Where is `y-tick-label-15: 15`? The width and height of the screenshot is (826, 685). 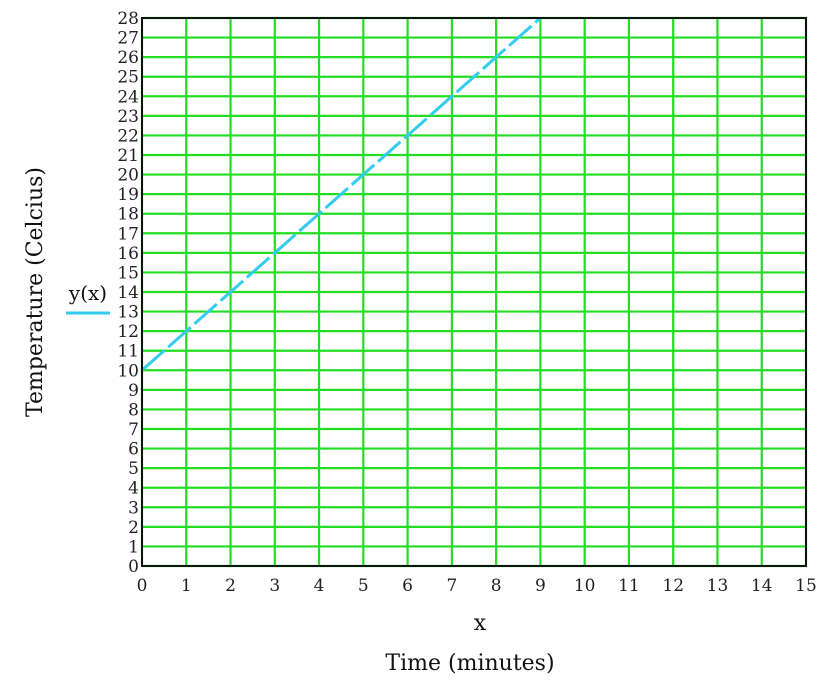
y-tick-label-15: 15 is located at coordinates (128, 273).